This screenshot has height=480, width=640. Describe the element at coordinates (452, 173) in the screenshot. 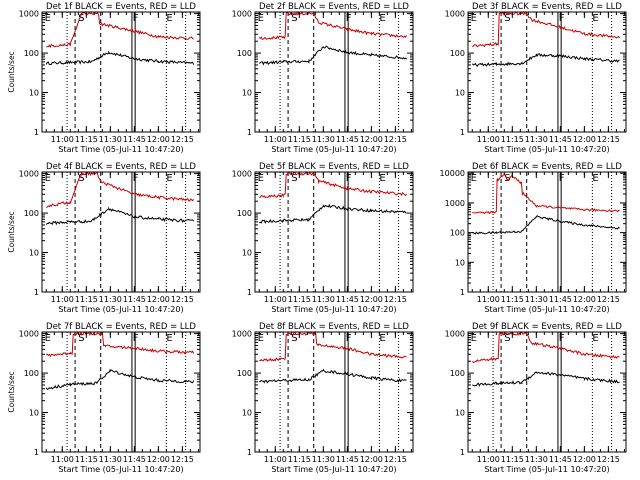

I see `y-tick-label: 10000` at that location.